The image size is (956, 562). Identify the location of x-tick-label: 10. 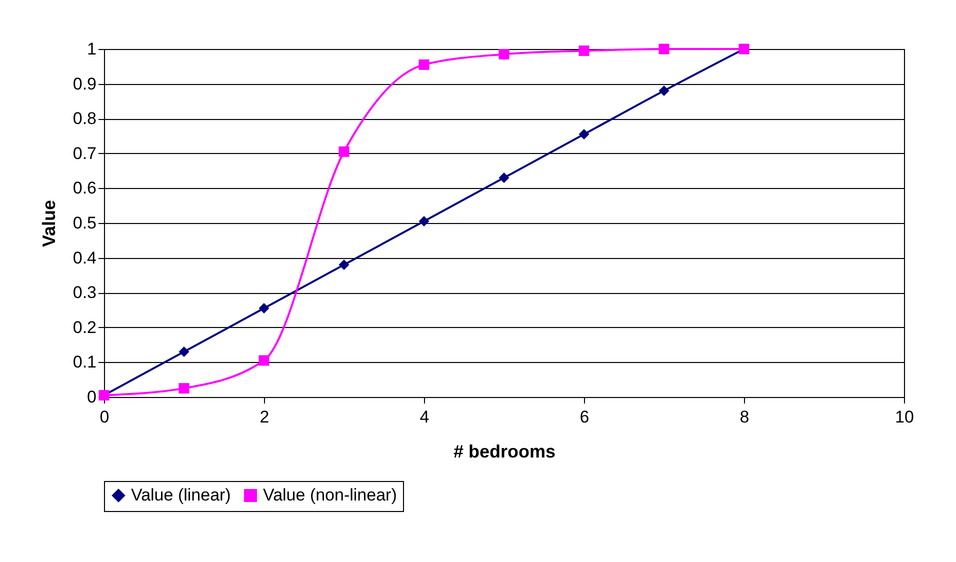
(904, 417).